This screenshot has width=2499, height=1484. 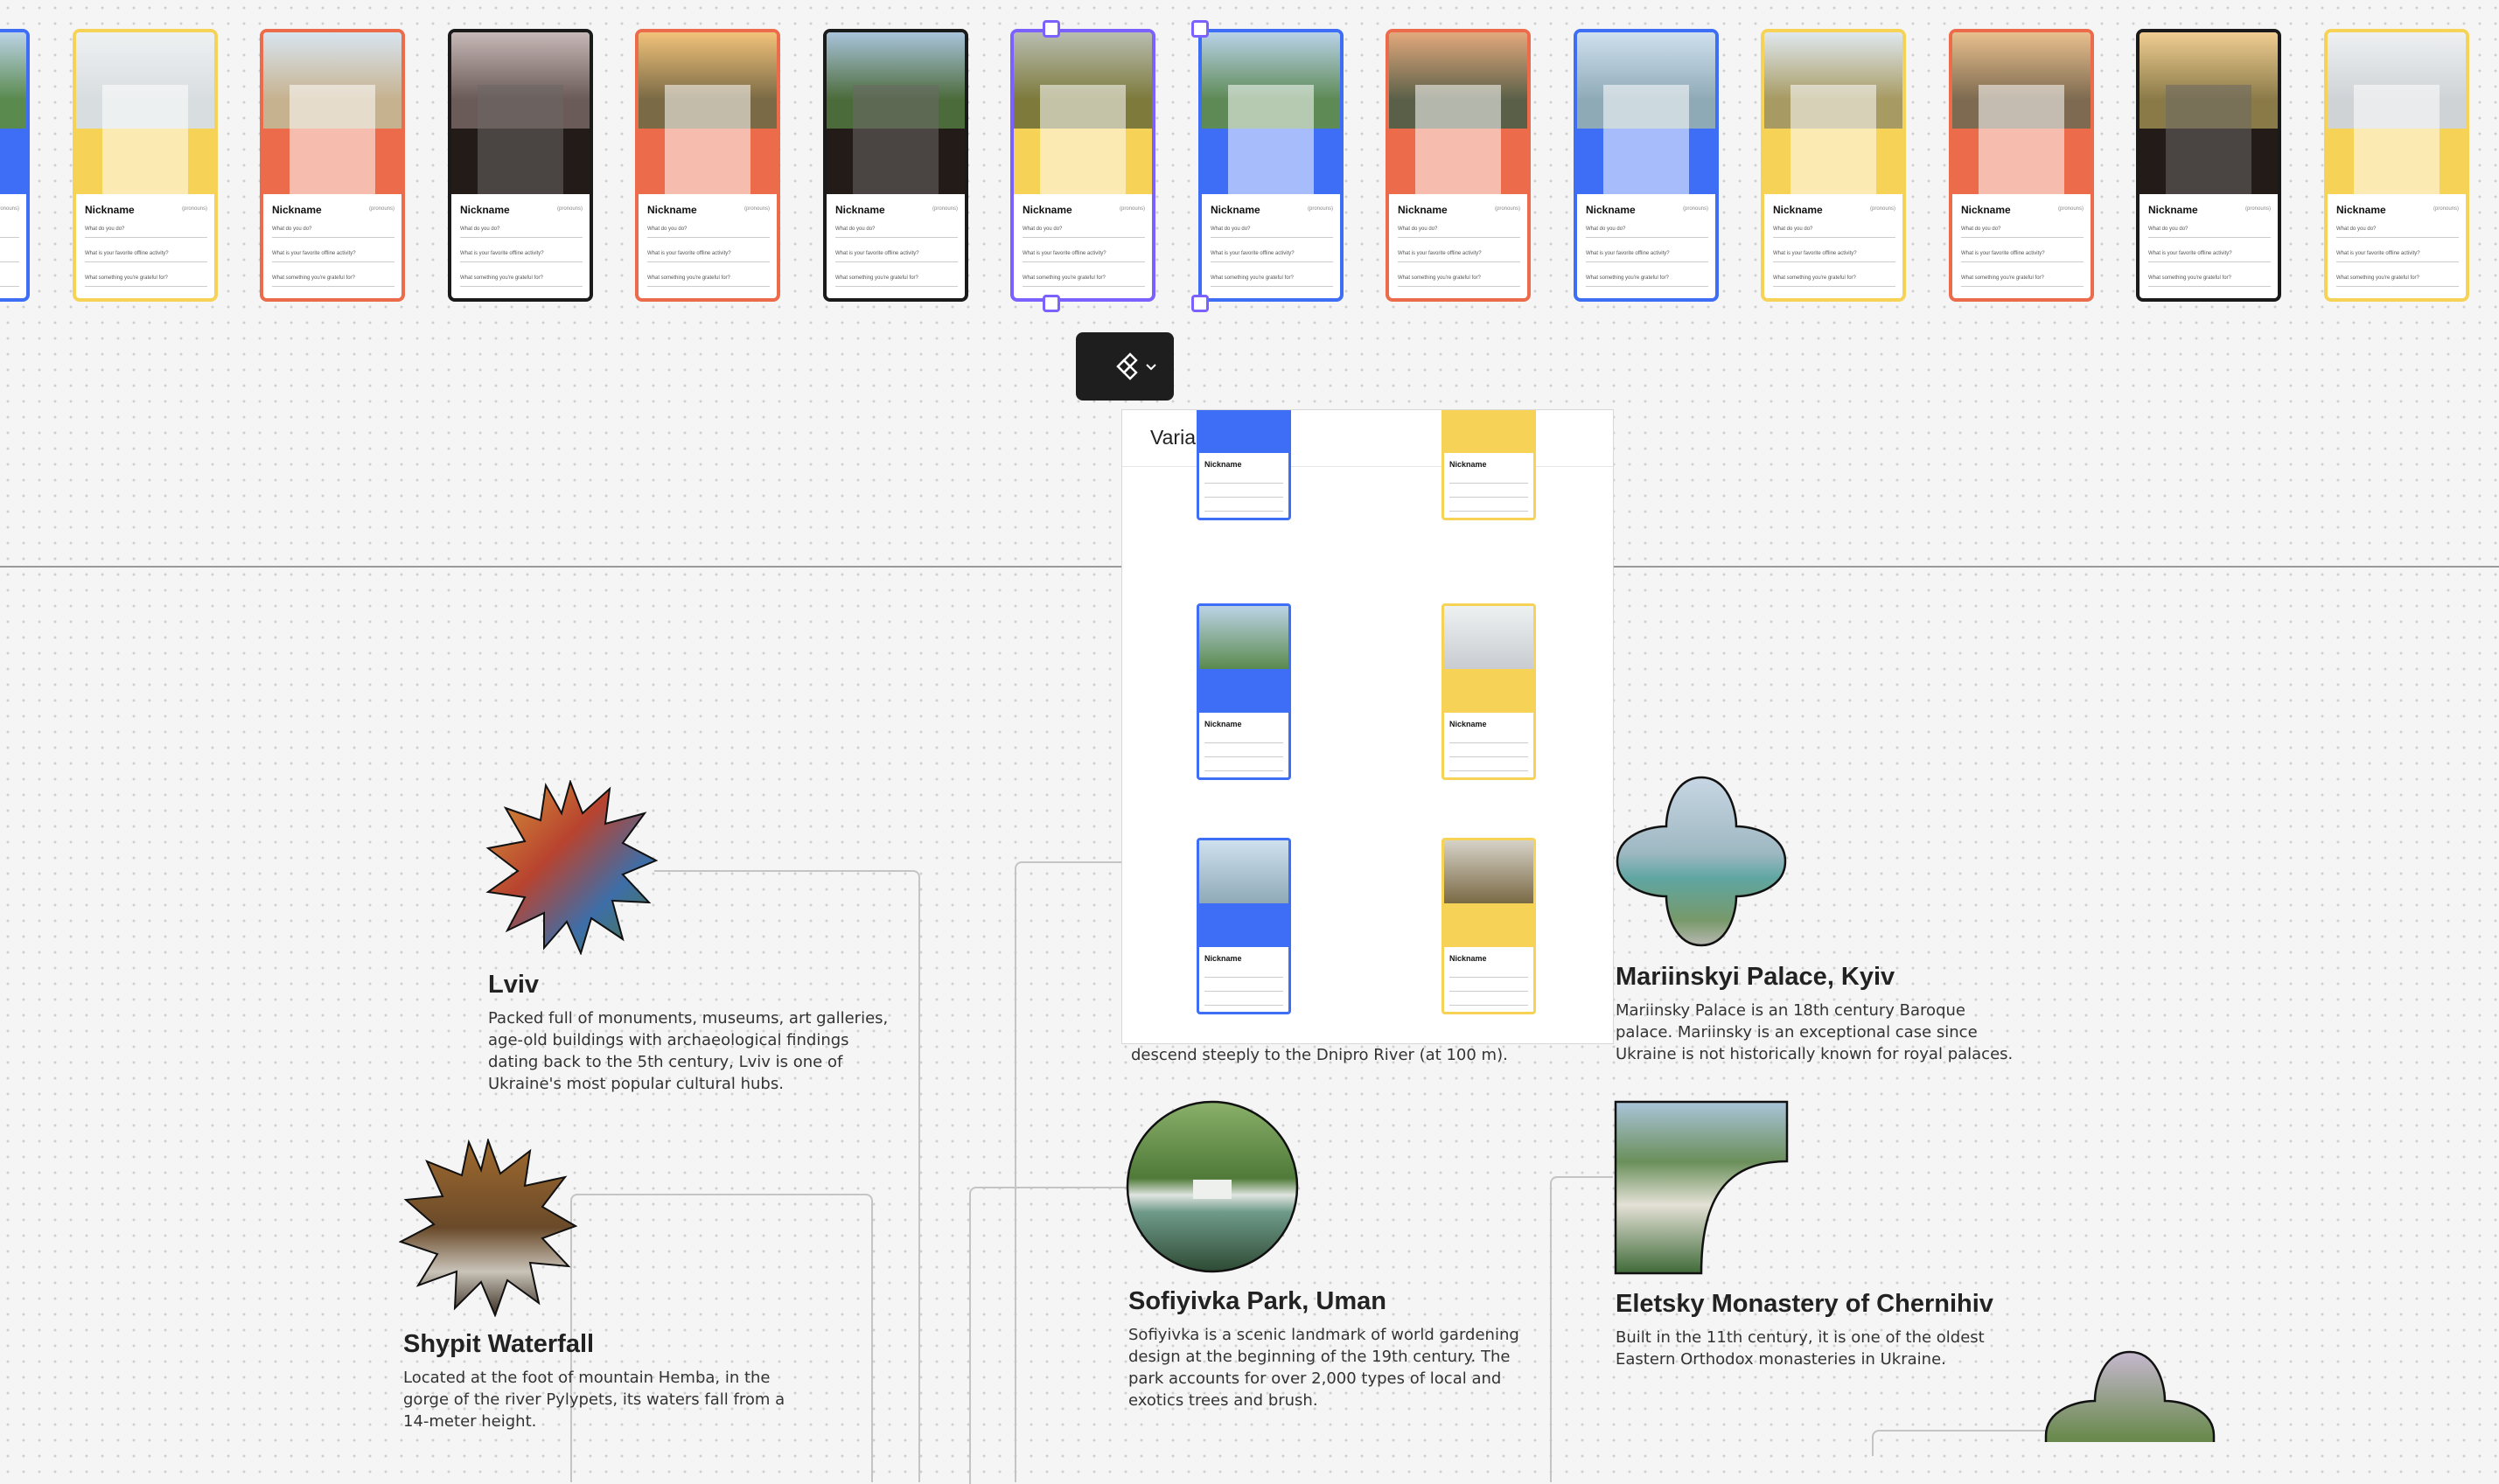 What do you see at coordinates (1213, 1186) in the screenshot?
I see `sofiyivka-circle-image` at bounding box center [1213, 1186].